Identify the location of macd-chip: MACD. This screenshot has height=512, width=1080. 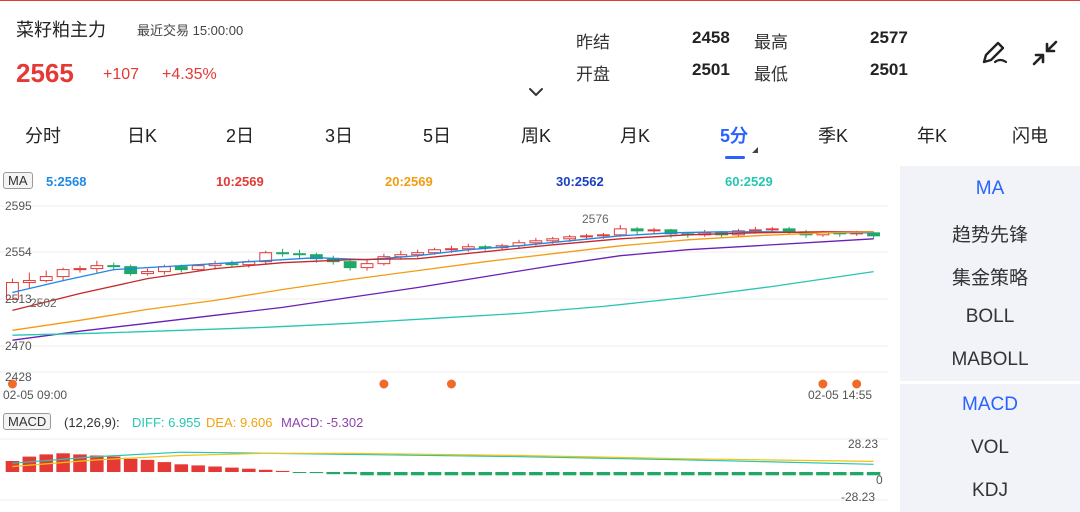
(27, 421).